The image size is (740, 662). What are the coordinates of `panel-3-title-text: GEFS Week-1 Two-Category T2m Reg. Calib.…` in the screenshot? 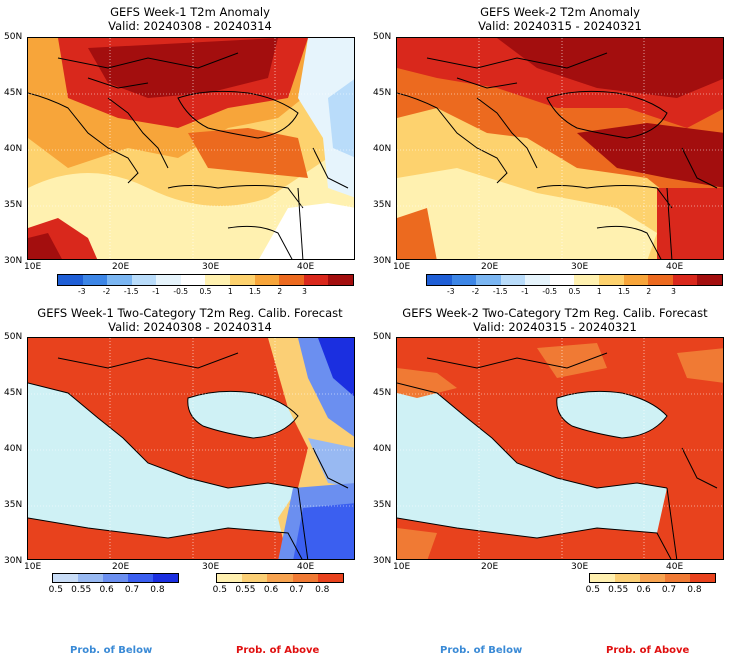 It's located at (190, 313).